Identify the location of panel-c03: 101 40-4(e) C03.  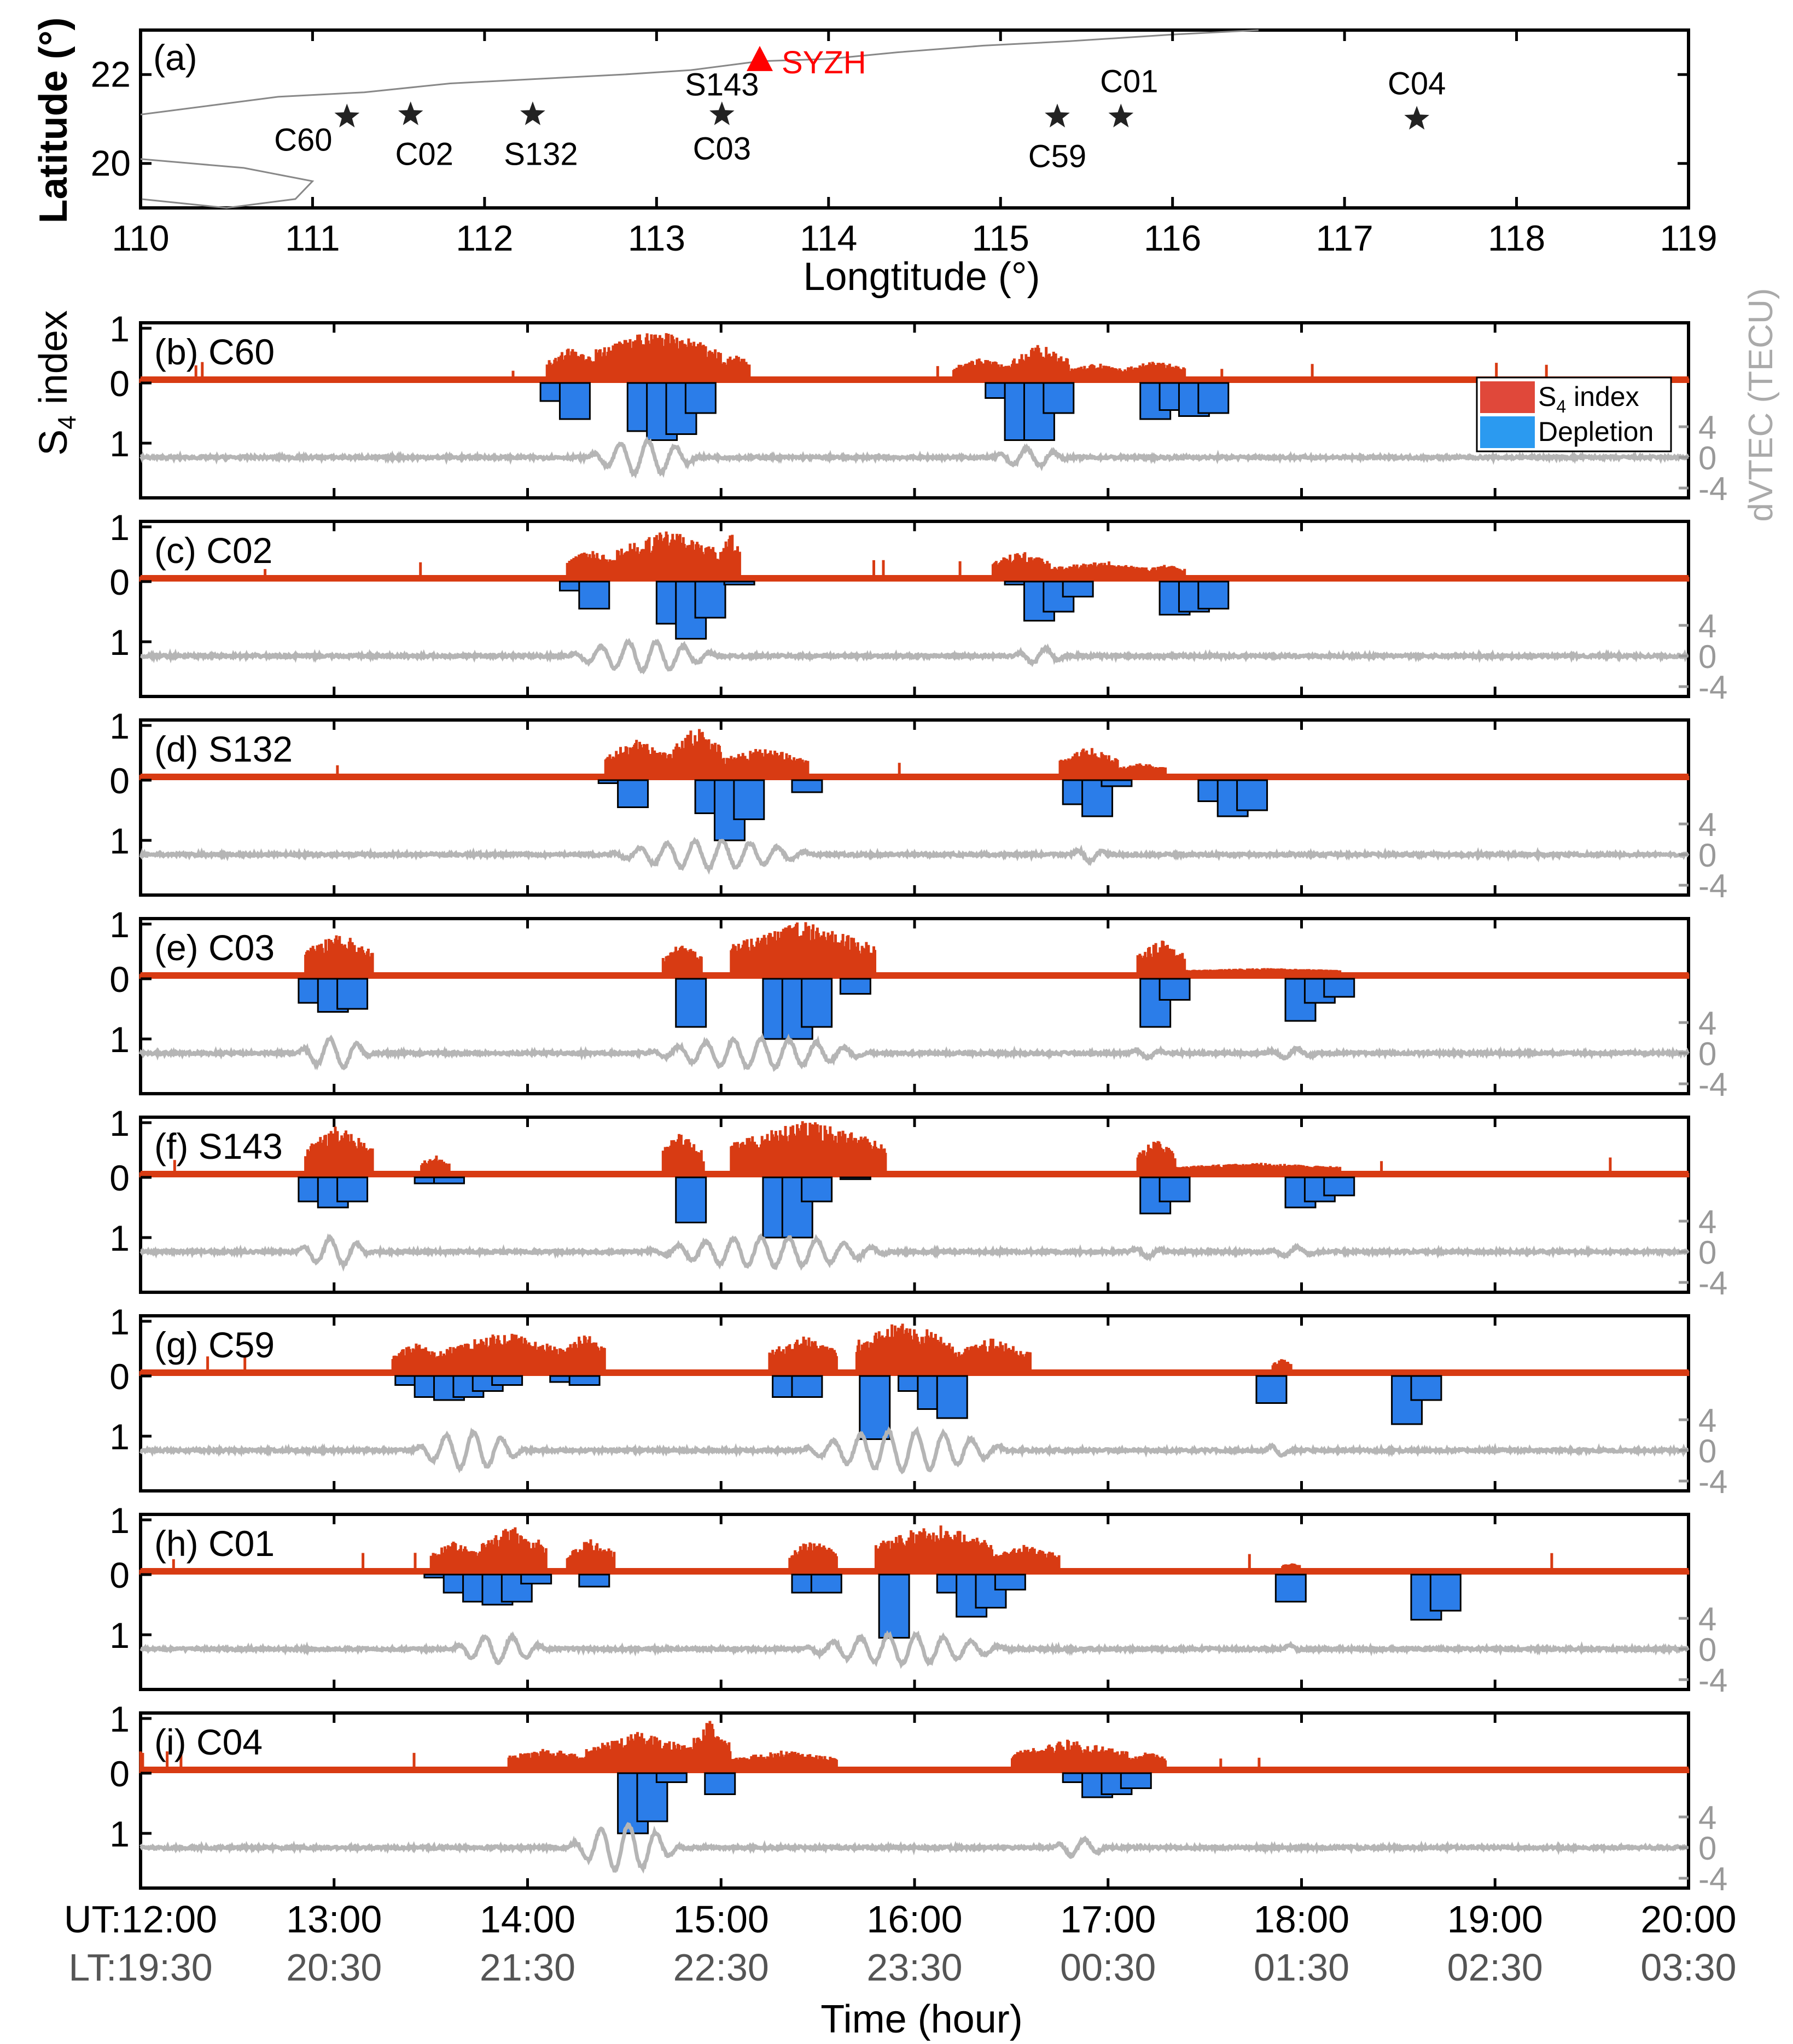
(918, 1003).